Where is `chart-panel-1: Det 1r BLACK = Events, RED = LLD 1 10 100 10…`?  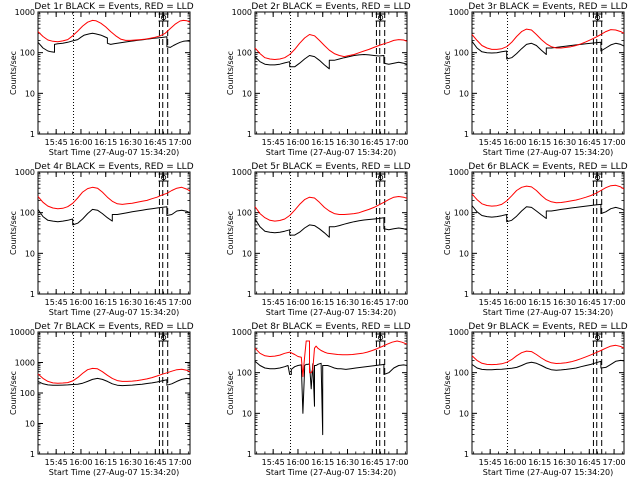 chart-panel-1: Det 1r BLACK = Events, RED = LLD 1 10 100 10… is located at coordinates (101, 79).